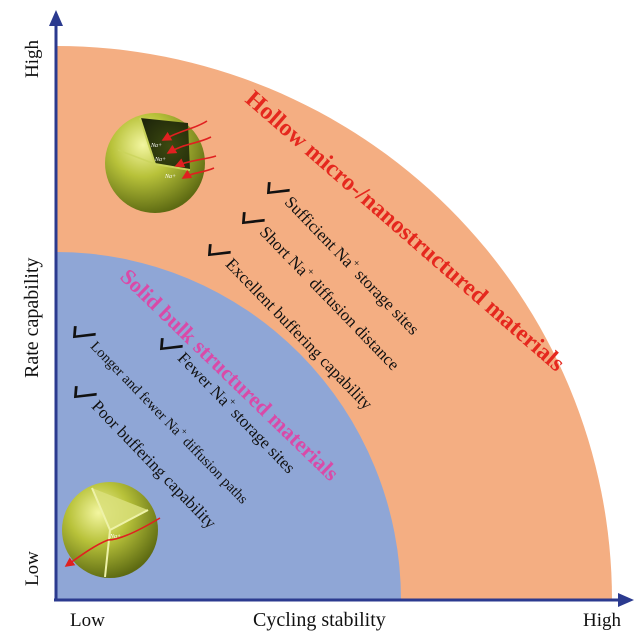 This screenshot has height=635, width=639. I want to click on hollow-na-label-2: Na+, so click(160, 160).